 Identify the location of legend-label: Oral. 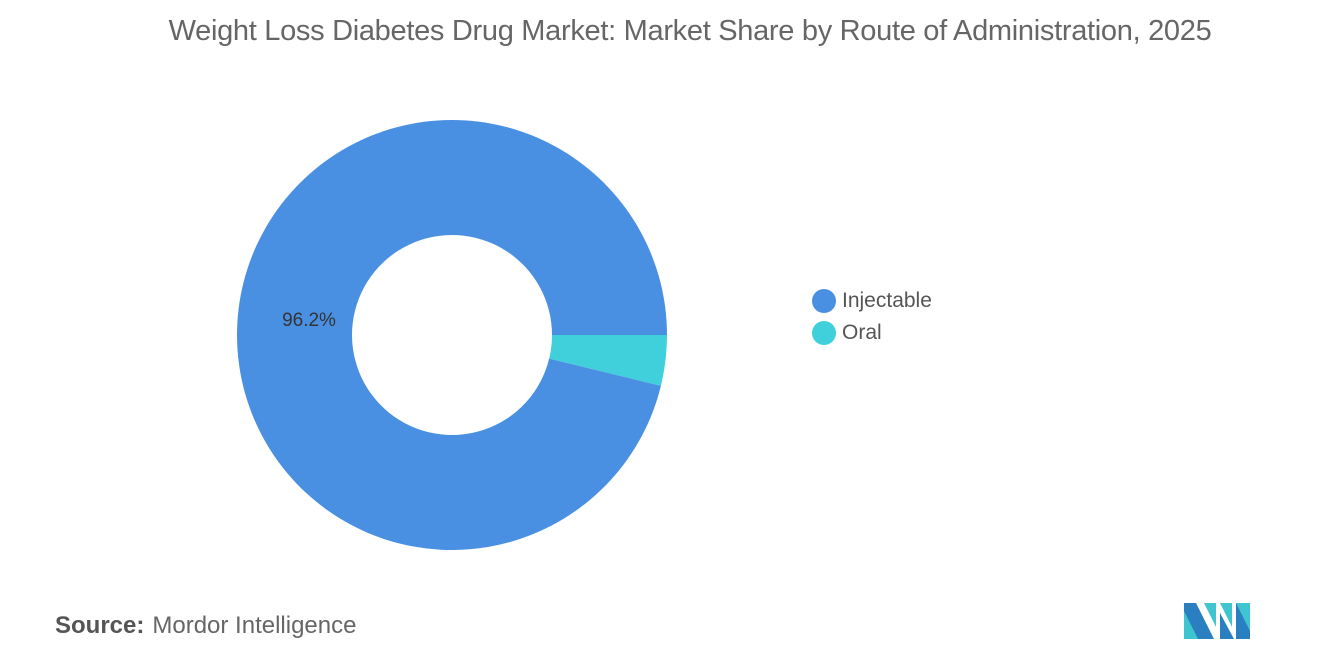
(862, 332).